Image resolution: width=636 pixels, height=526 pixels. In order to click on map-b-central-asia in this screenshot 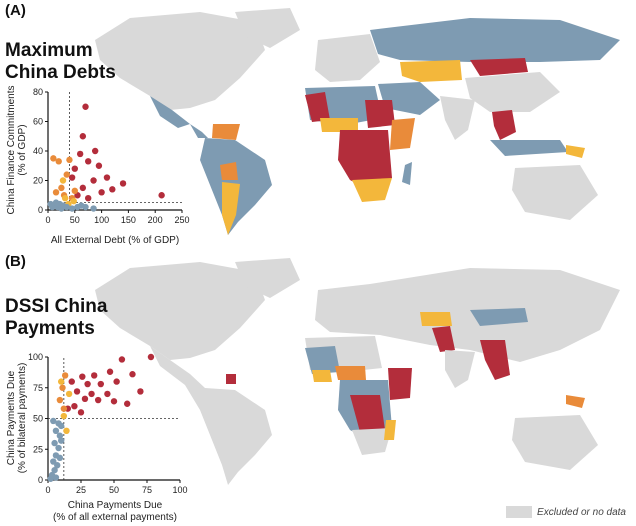, I will do `click(436, 319)`.